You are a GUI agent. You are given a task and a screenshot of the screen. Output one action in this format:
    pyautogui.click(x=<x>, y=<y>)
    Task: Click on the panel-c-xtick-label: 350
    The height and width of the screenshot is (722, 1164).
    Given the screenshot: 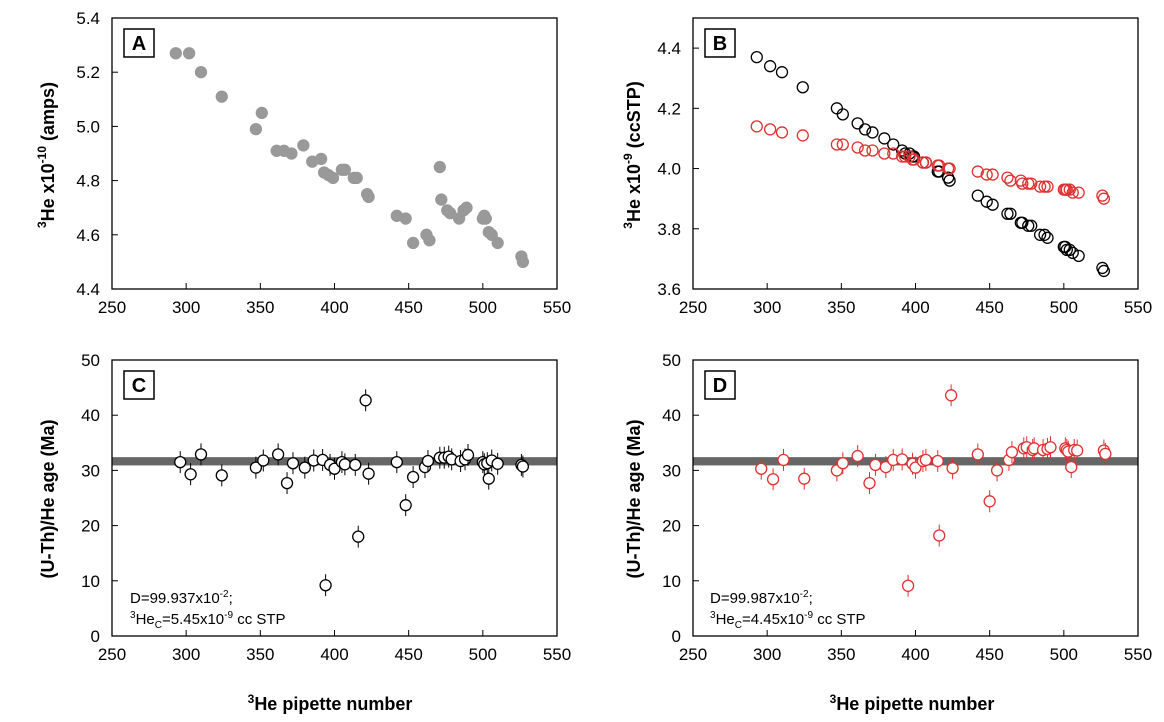 What is the action you would take?
    pyautogui.click(x=260, y=654)
    